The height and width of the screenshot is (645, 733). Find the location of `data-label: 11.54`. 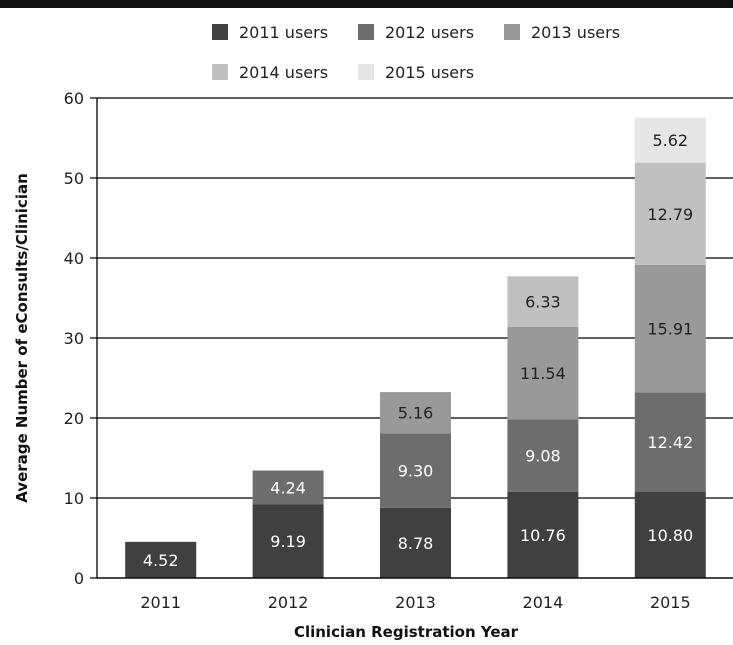

data-label: 11.54 is located at coordinates (543, 373).